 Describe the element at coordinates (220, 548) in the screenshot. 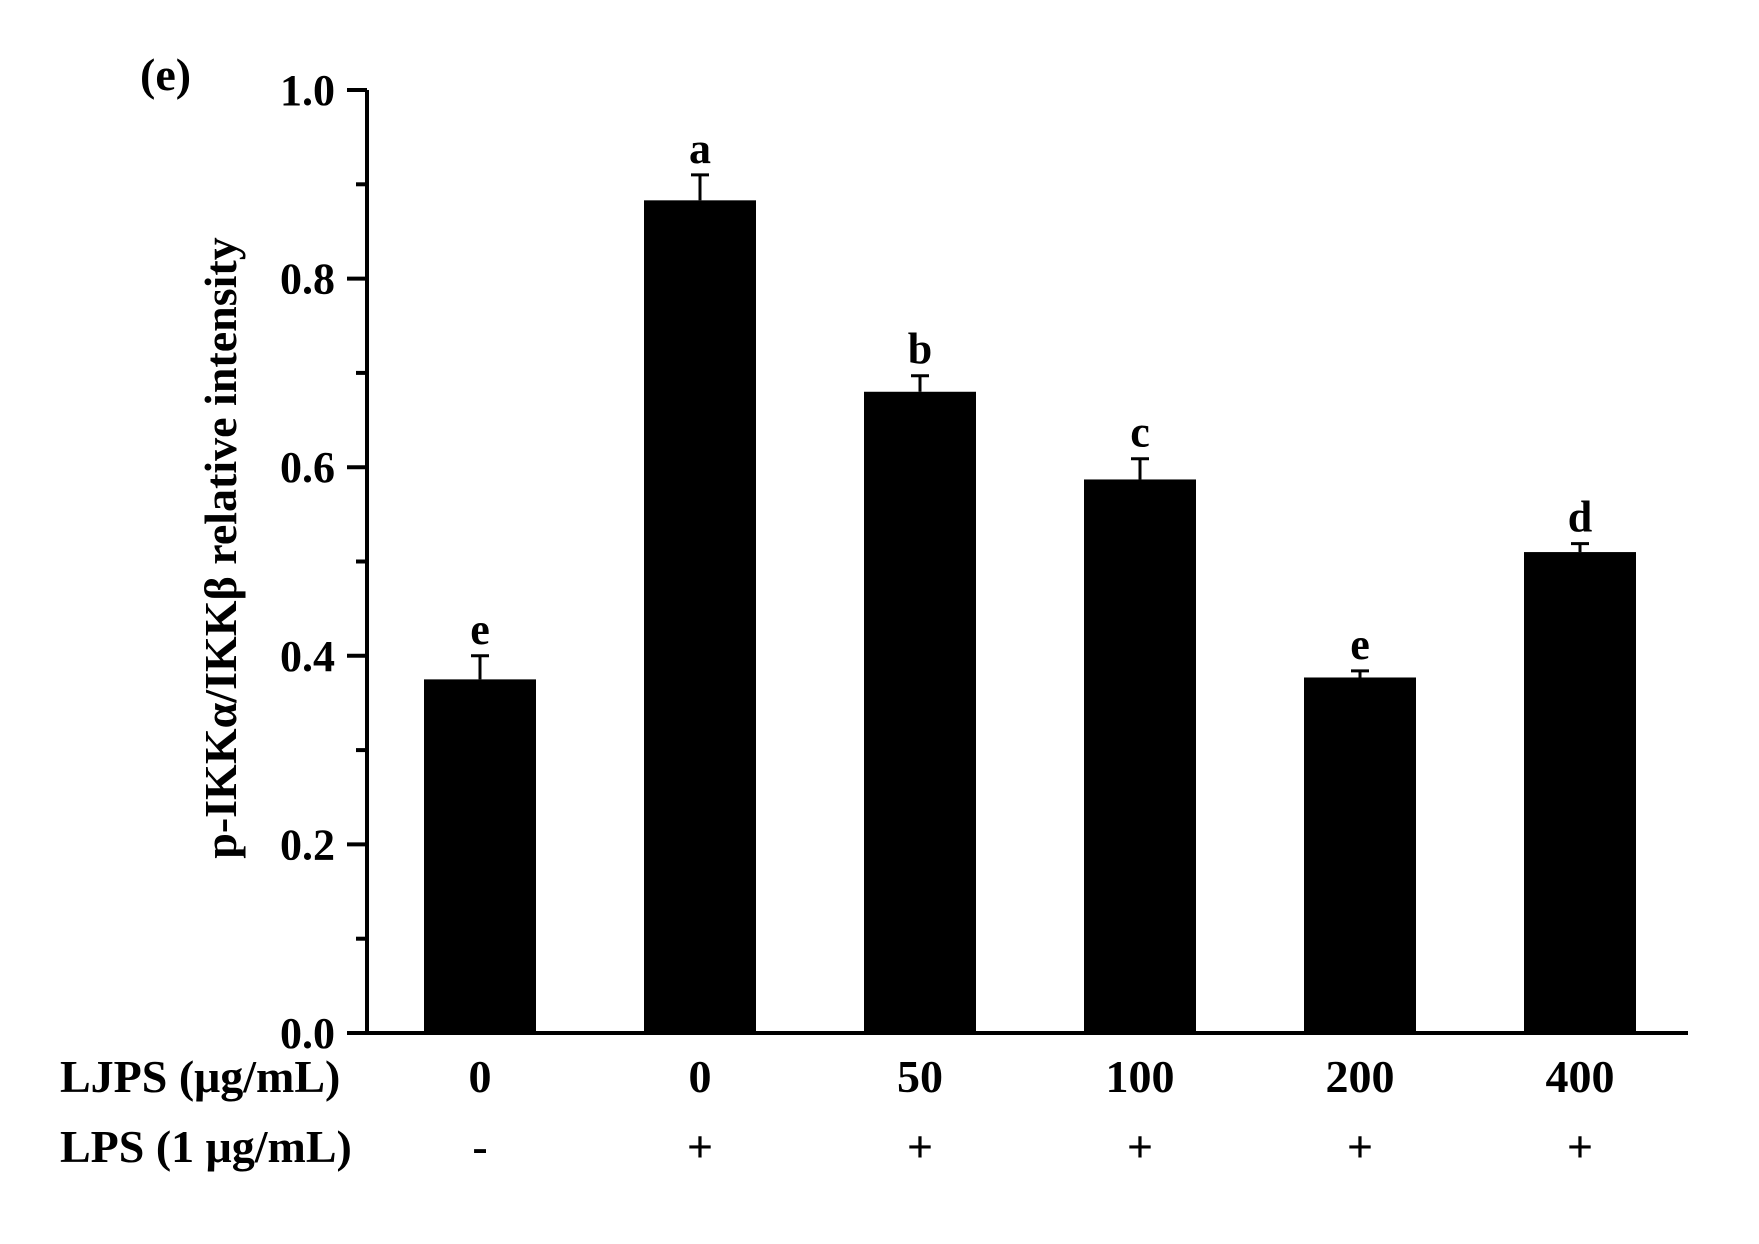

I see `y-axis-label: p-IKKα/IKKβ relative intensity` at that location.